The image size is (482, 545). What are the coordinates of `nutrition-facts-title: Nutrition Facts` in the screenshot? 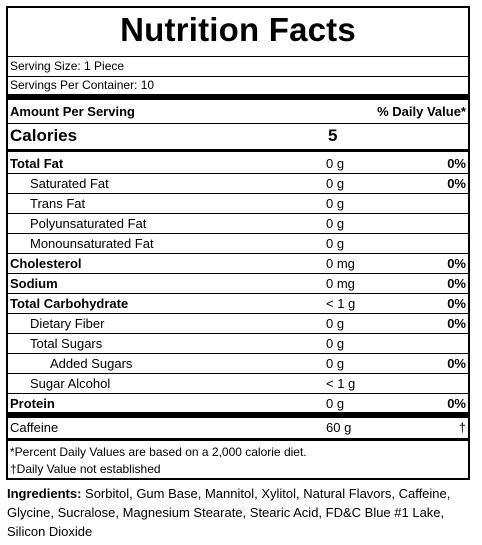 It's located at (238, 29).